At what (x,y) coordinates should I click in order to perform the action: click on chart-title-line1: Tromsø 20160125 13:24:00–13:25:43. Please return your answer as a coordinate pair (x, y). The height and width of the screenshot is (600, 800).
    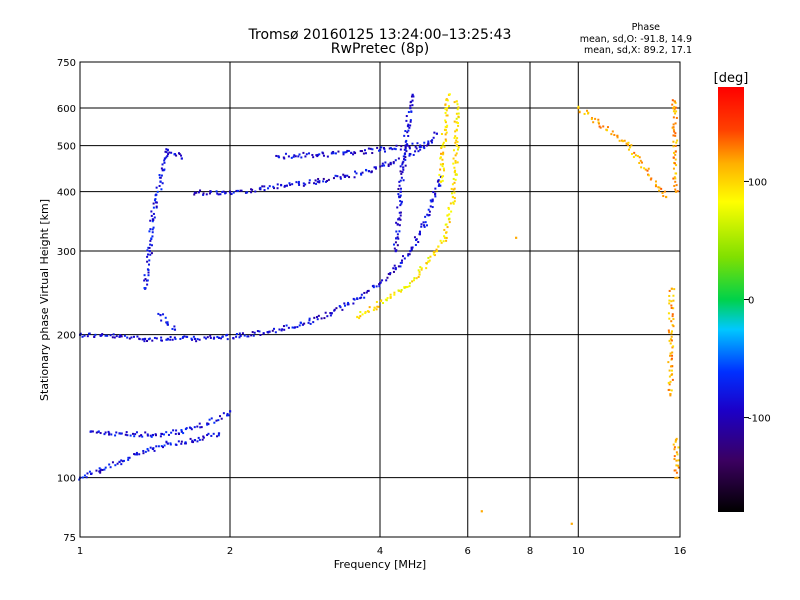
    Looking at the image, I should click on (380, 35).